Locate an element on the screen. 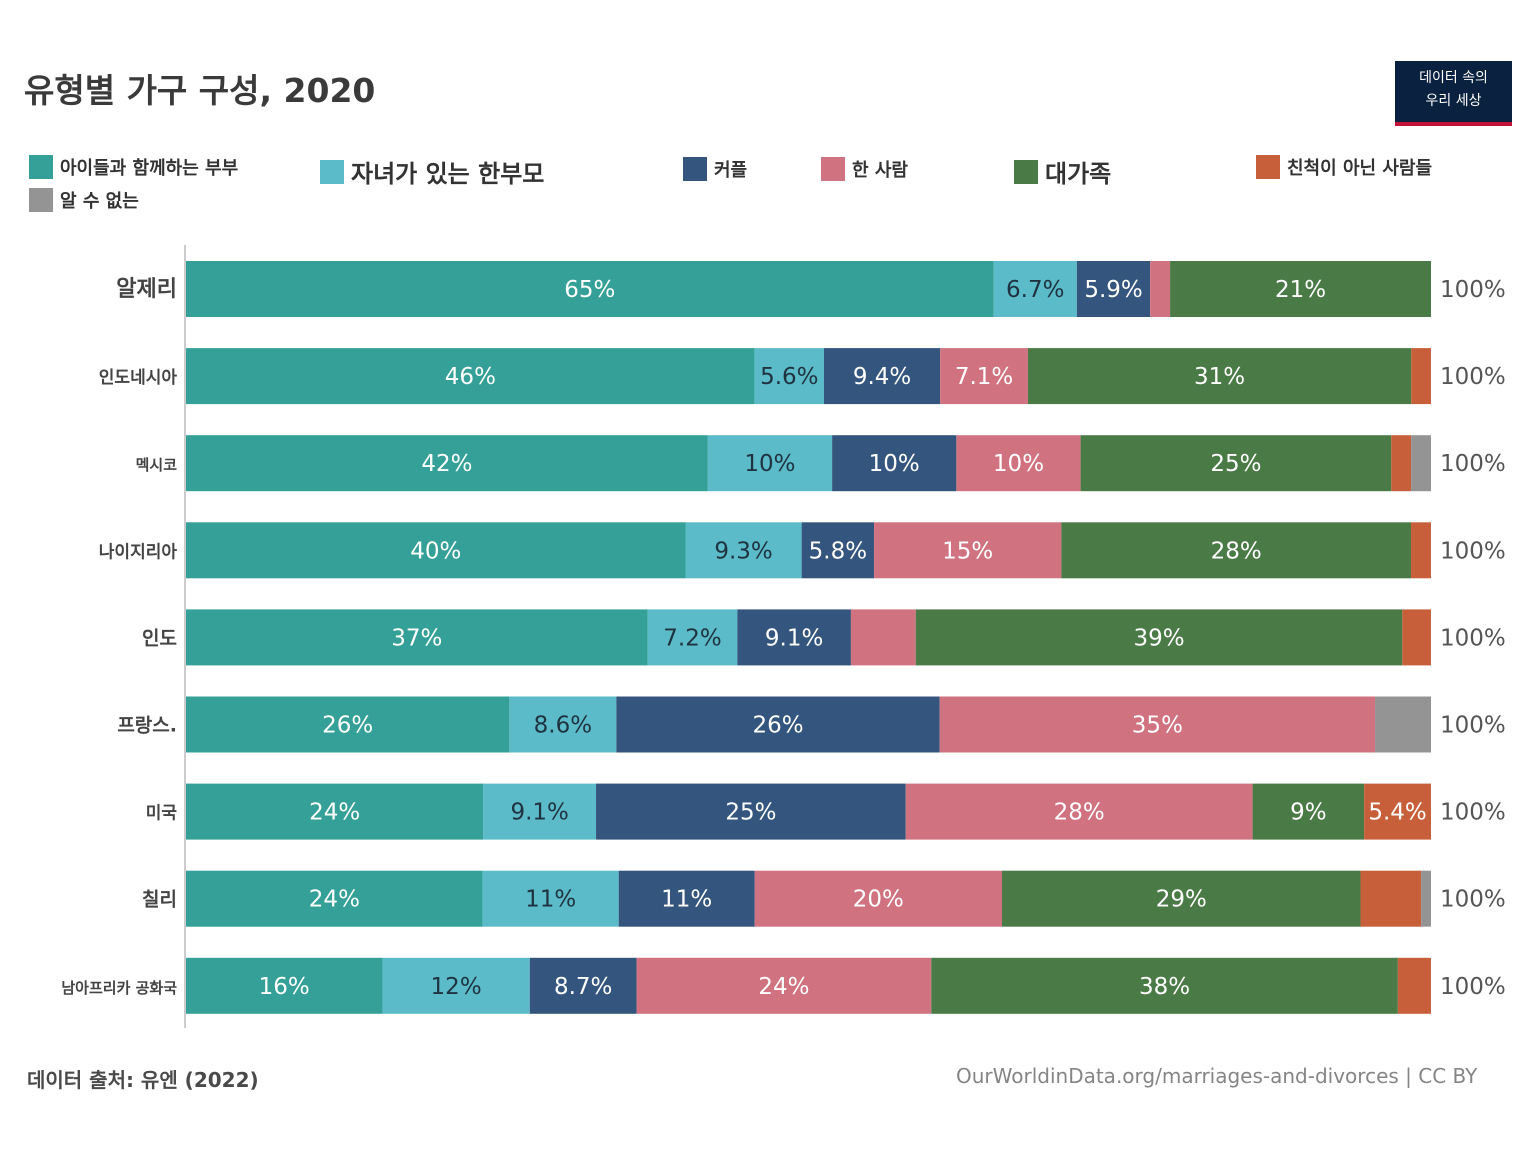  data-label: 5.9% is located at coordinates (1113, 290).